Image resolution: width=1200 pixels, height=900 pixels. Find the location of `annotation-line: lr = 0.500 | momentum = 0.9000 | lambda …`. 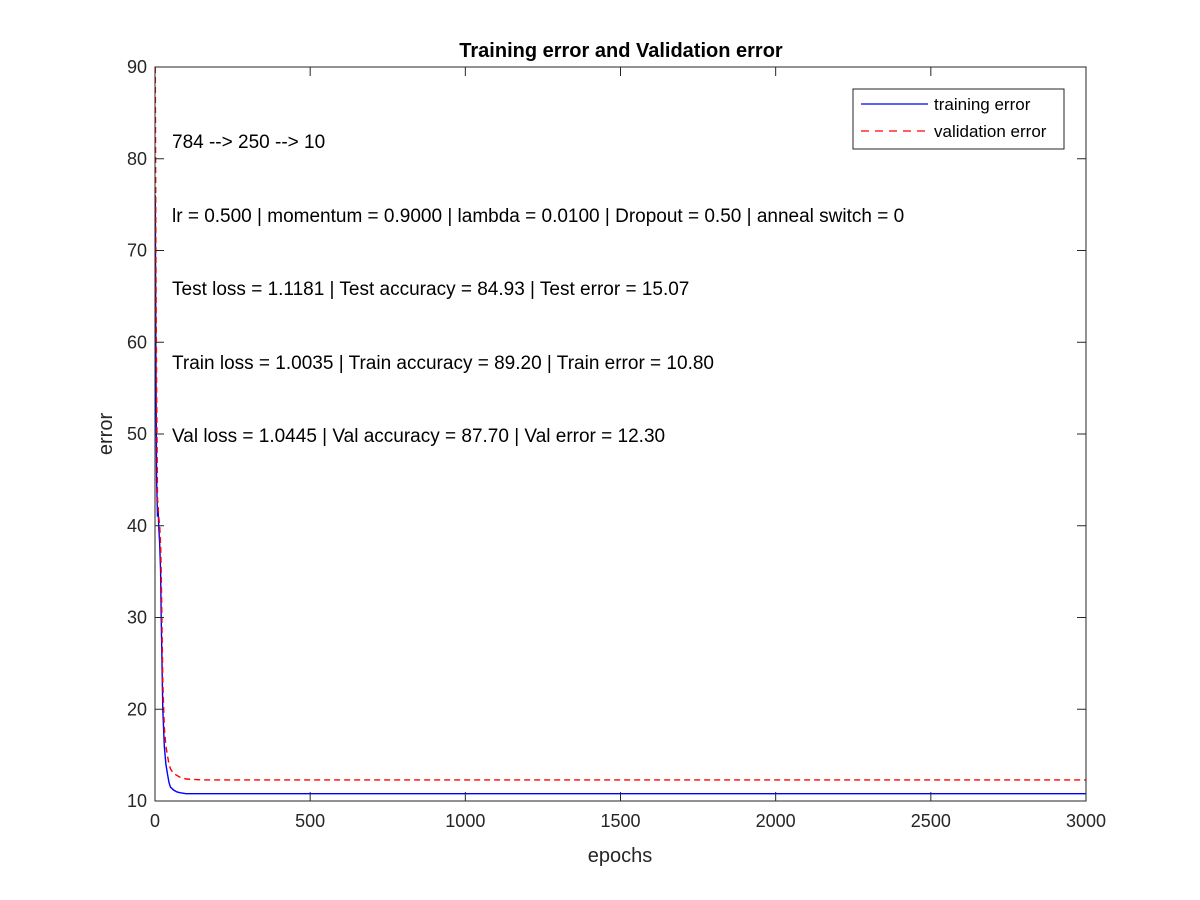

annotation-line: lr = 0.500 | momentum = 0.9000 | lambda … is located at coordinates (538, 216).